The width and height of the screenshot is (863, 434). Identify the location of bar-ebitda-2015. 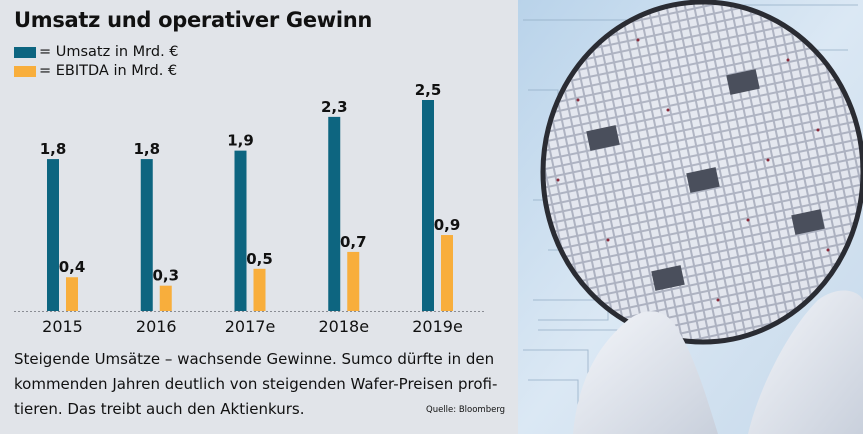
(72, 294).